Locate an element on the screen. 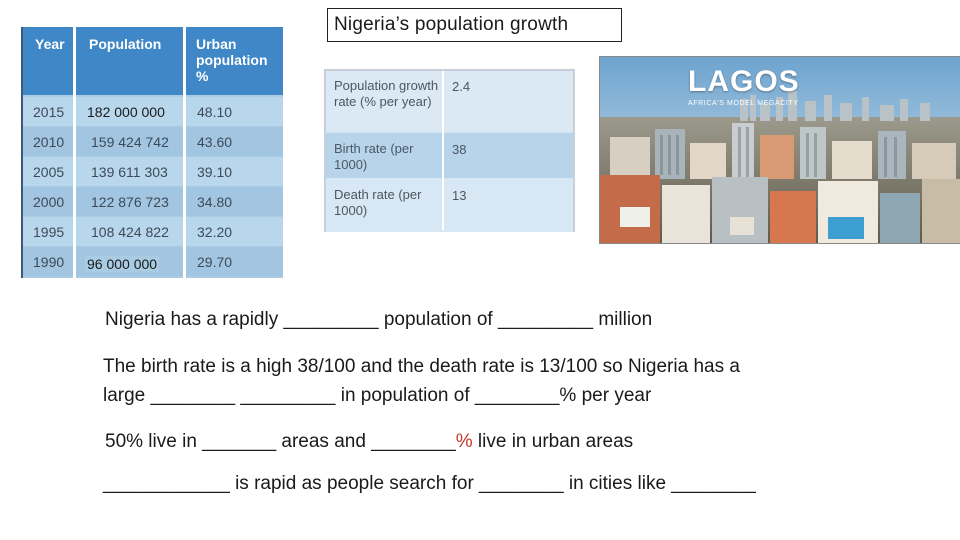 This screenshot has width=960, height=540. table-row: Birth rate (per 1000) 38 is located at coordinates (449, 155).